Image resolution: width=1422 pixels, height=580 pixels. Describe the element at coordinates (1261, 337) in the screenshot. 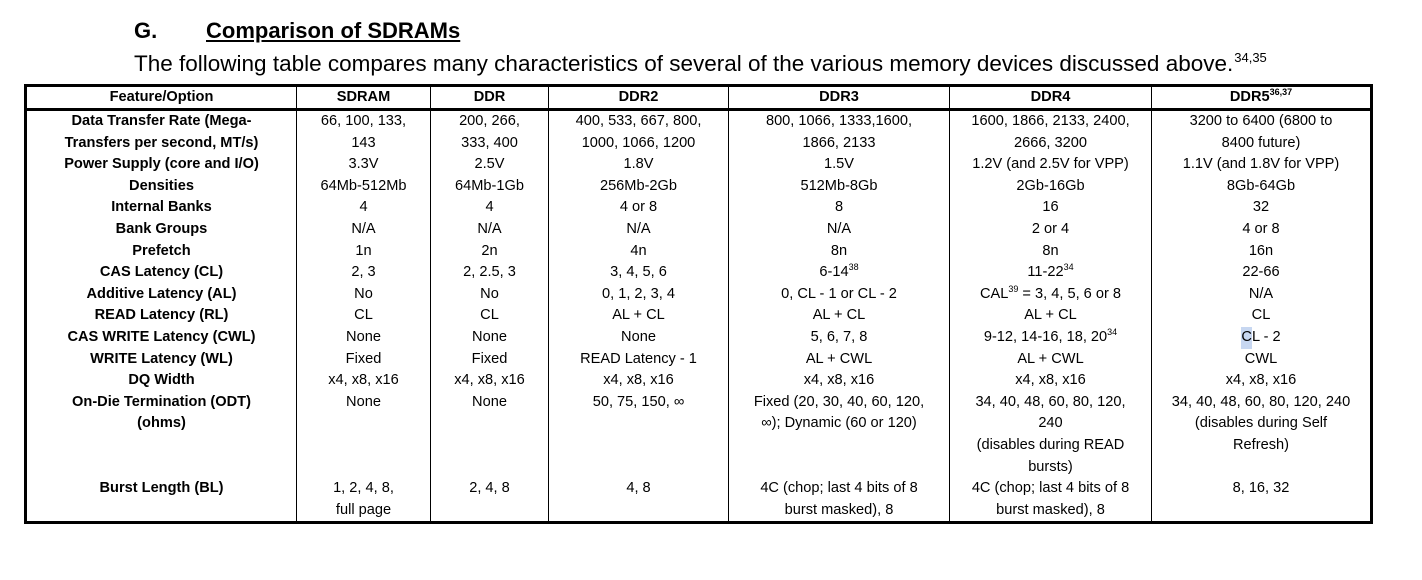

I see `cell-ddr5: CL - 2` at that location.